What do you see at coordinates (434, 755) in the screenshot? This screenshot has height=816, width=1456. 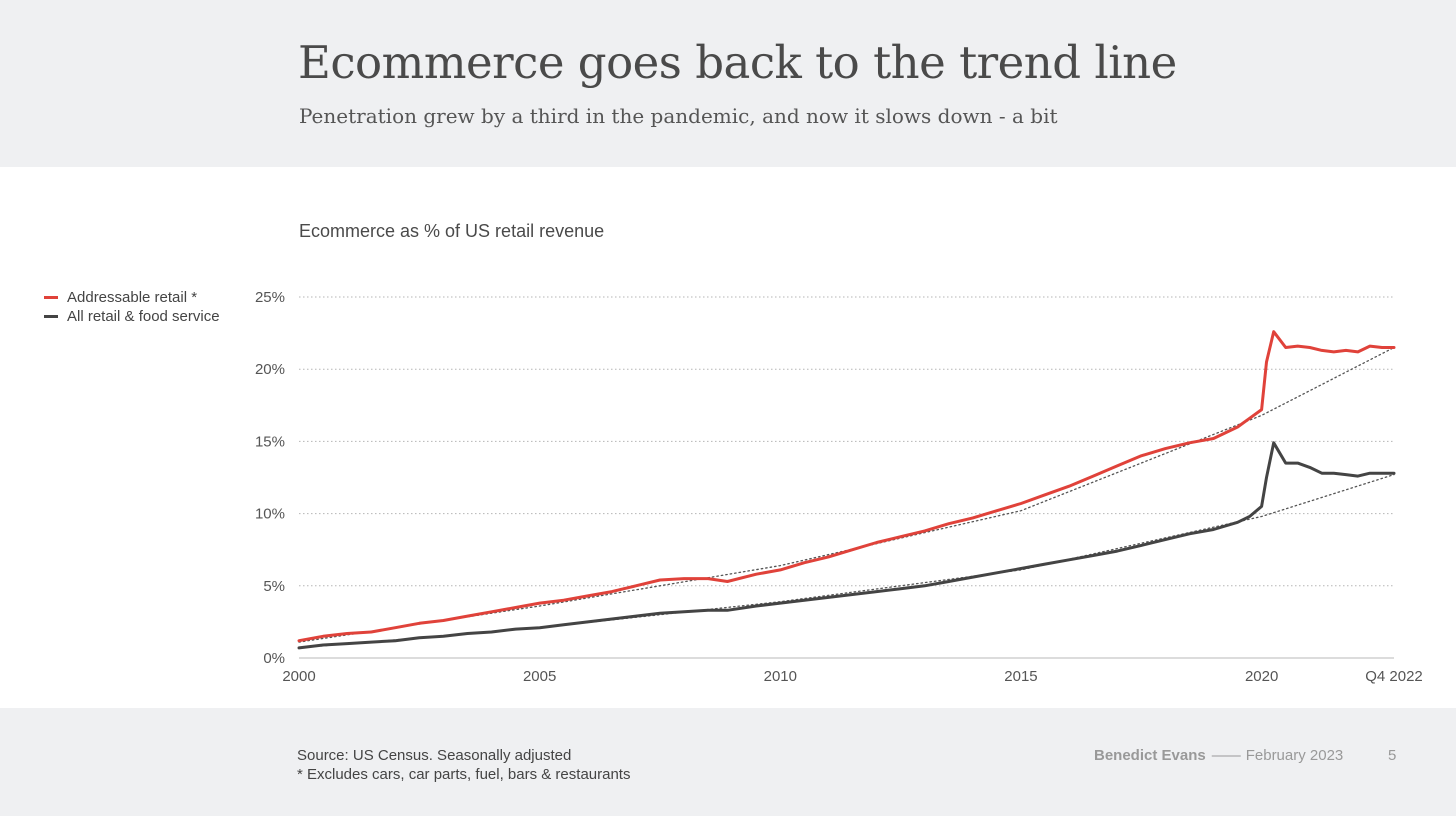 I see `source-text: Source: US Census. Seasonally adjusted` at bounding box center [434, 755].